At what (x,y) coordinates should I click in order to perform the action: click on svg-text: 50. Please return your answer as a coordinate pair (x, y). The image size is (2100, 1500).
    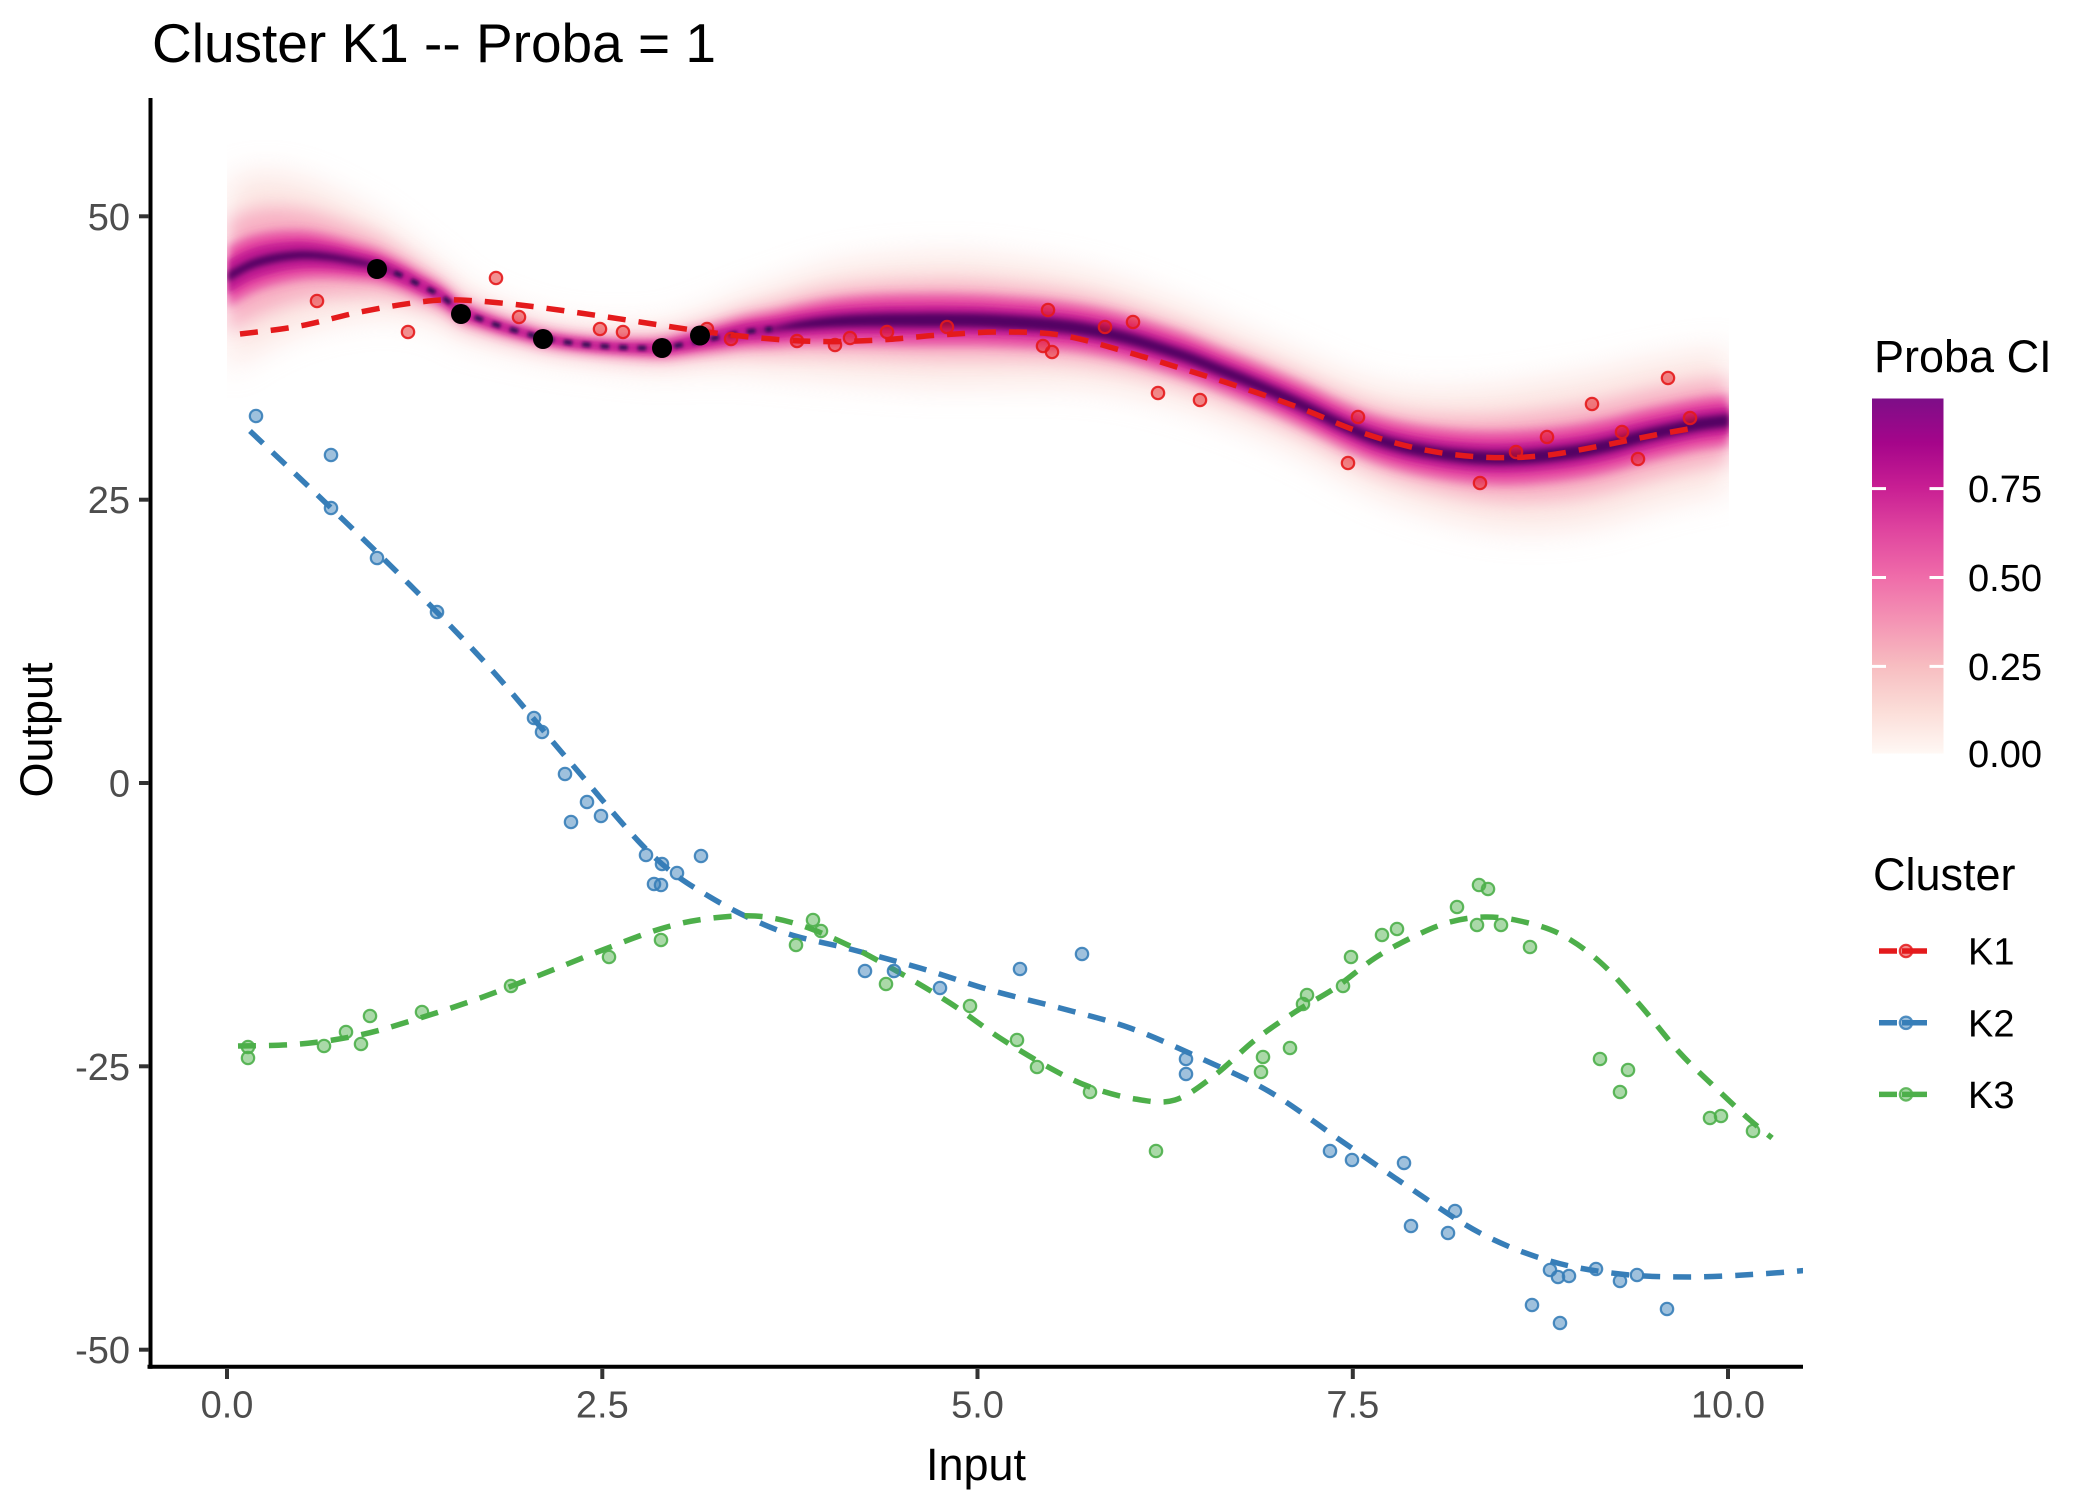
    Looking at the image, I should click on (109, 218).